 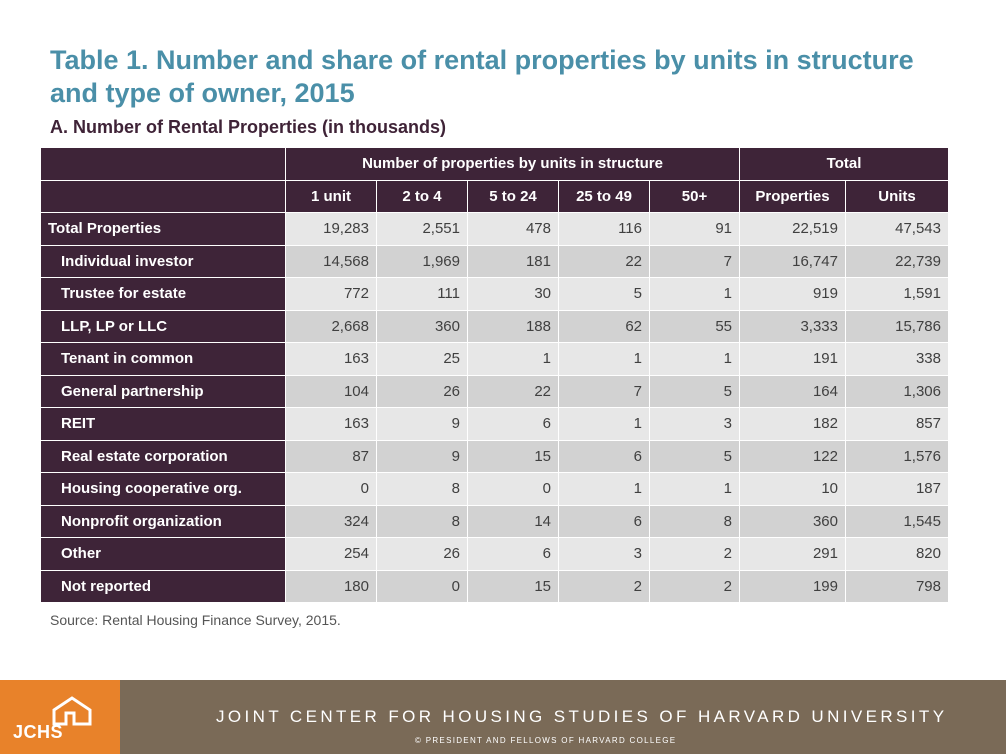 I want to click on table-cell: 2,668, so click(x=331, y=326).